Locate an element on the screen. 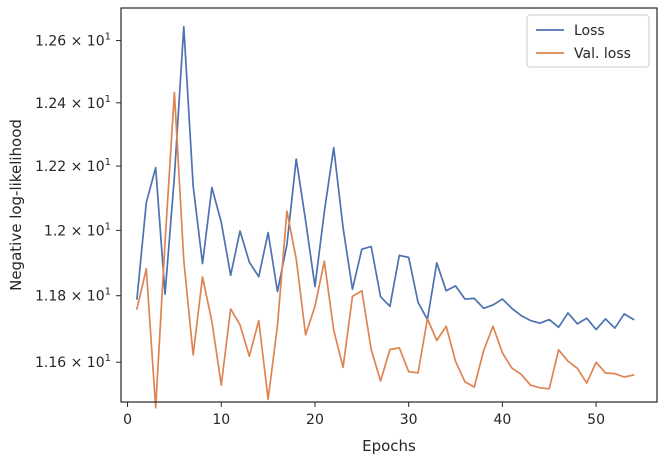  legend-box is located at coordinates (588, 41).